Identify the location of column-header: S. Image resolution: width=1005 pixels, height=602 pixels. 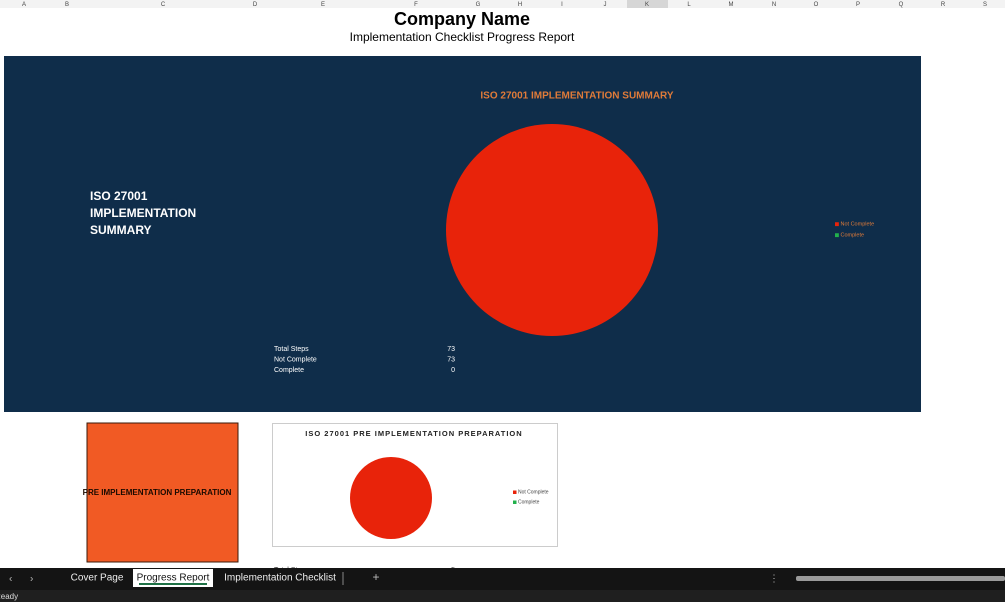
(985, 5).